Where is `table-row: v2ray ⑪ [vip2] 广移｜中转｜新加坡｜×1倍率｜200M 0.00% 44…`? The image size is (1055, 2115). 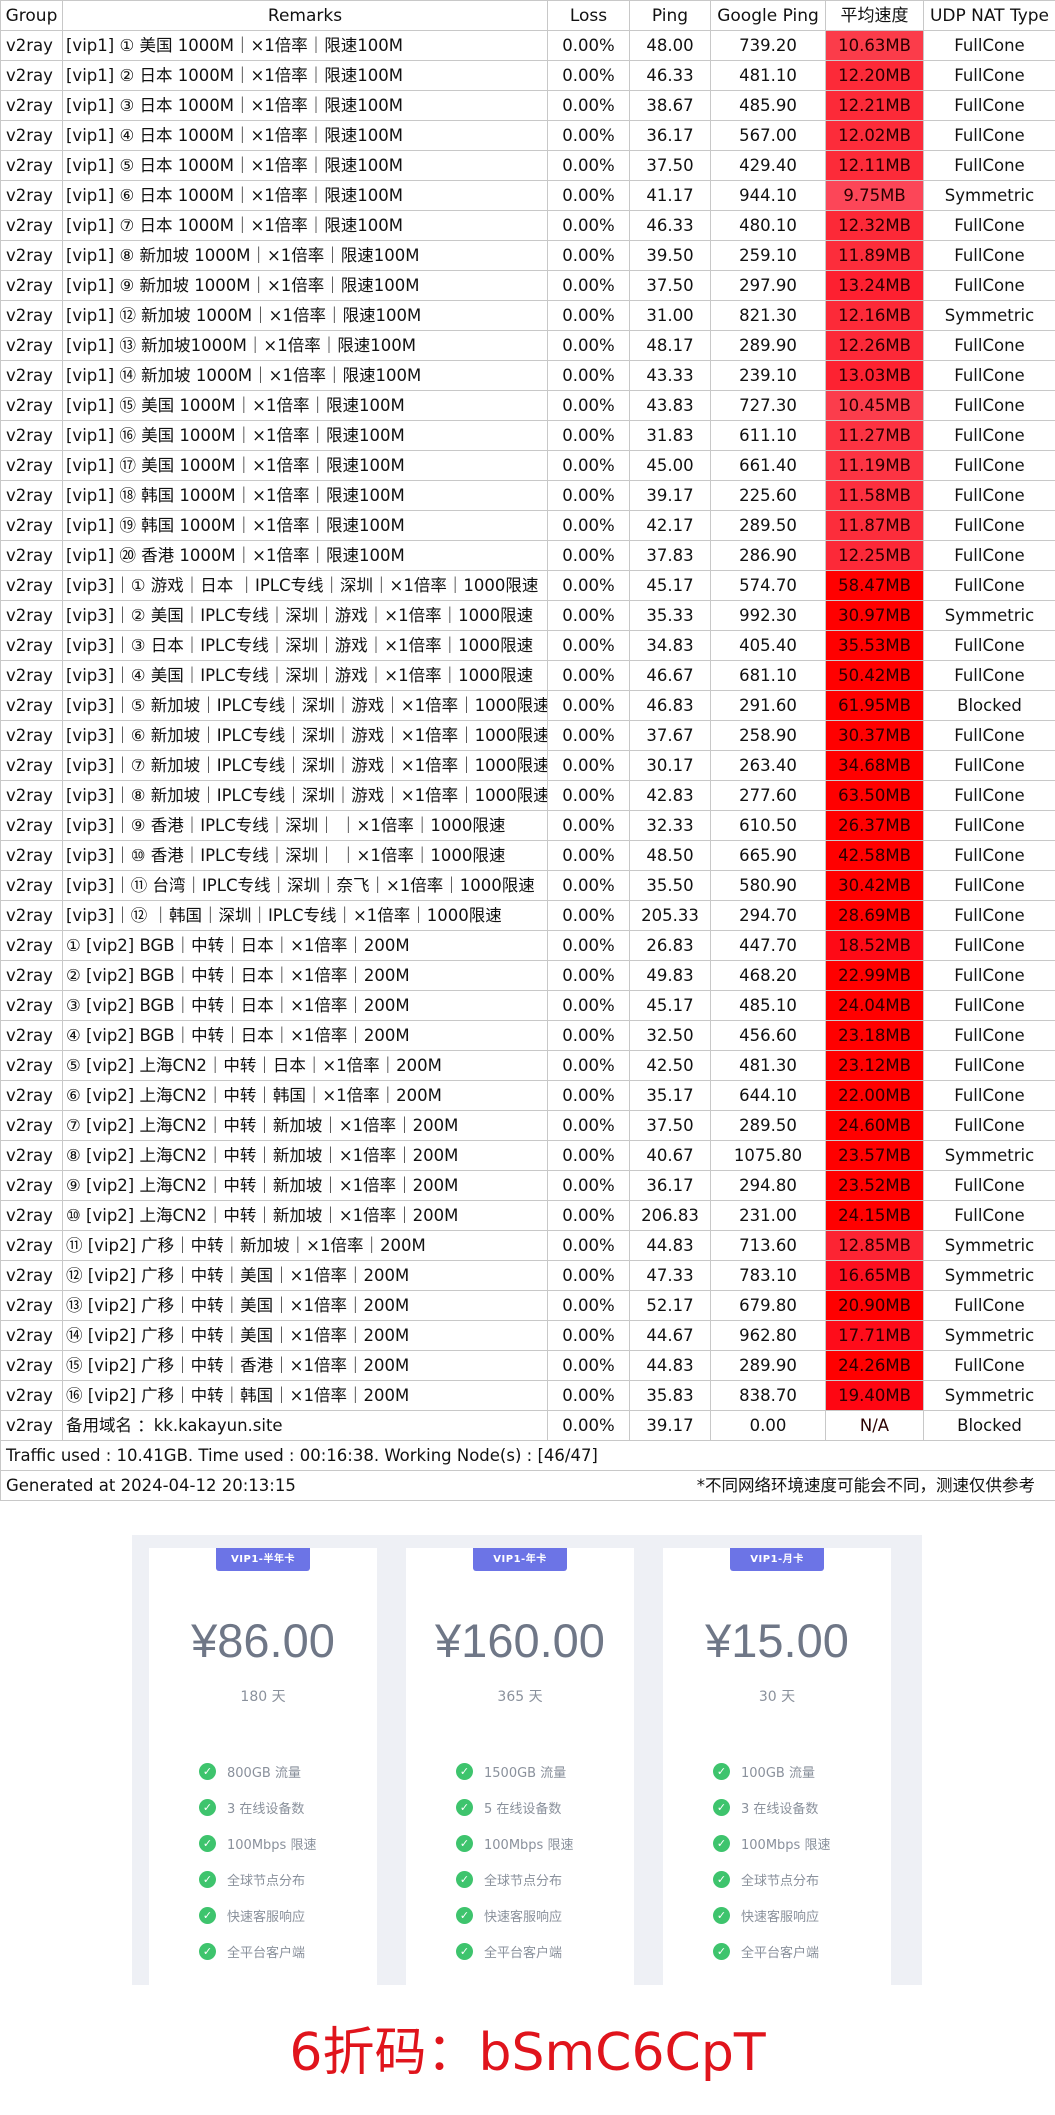 table-row: v2ray ⑪ [vip2] 广移｜中转｜新加坡｜×1倍率｜200M 0.00% 44… is located at coordinates (527, 1245).